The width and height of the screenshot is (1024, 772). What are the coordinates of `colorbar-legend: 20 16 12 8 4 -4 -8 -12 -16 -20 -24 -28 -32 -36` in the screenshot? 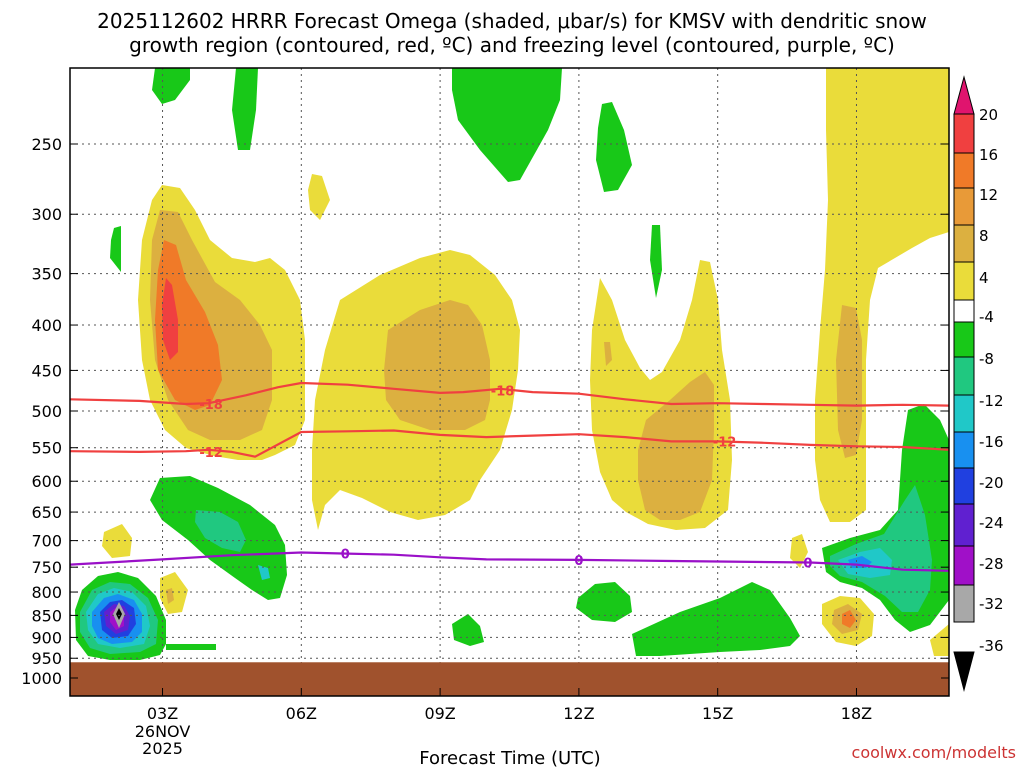 It's located at (978, 383).